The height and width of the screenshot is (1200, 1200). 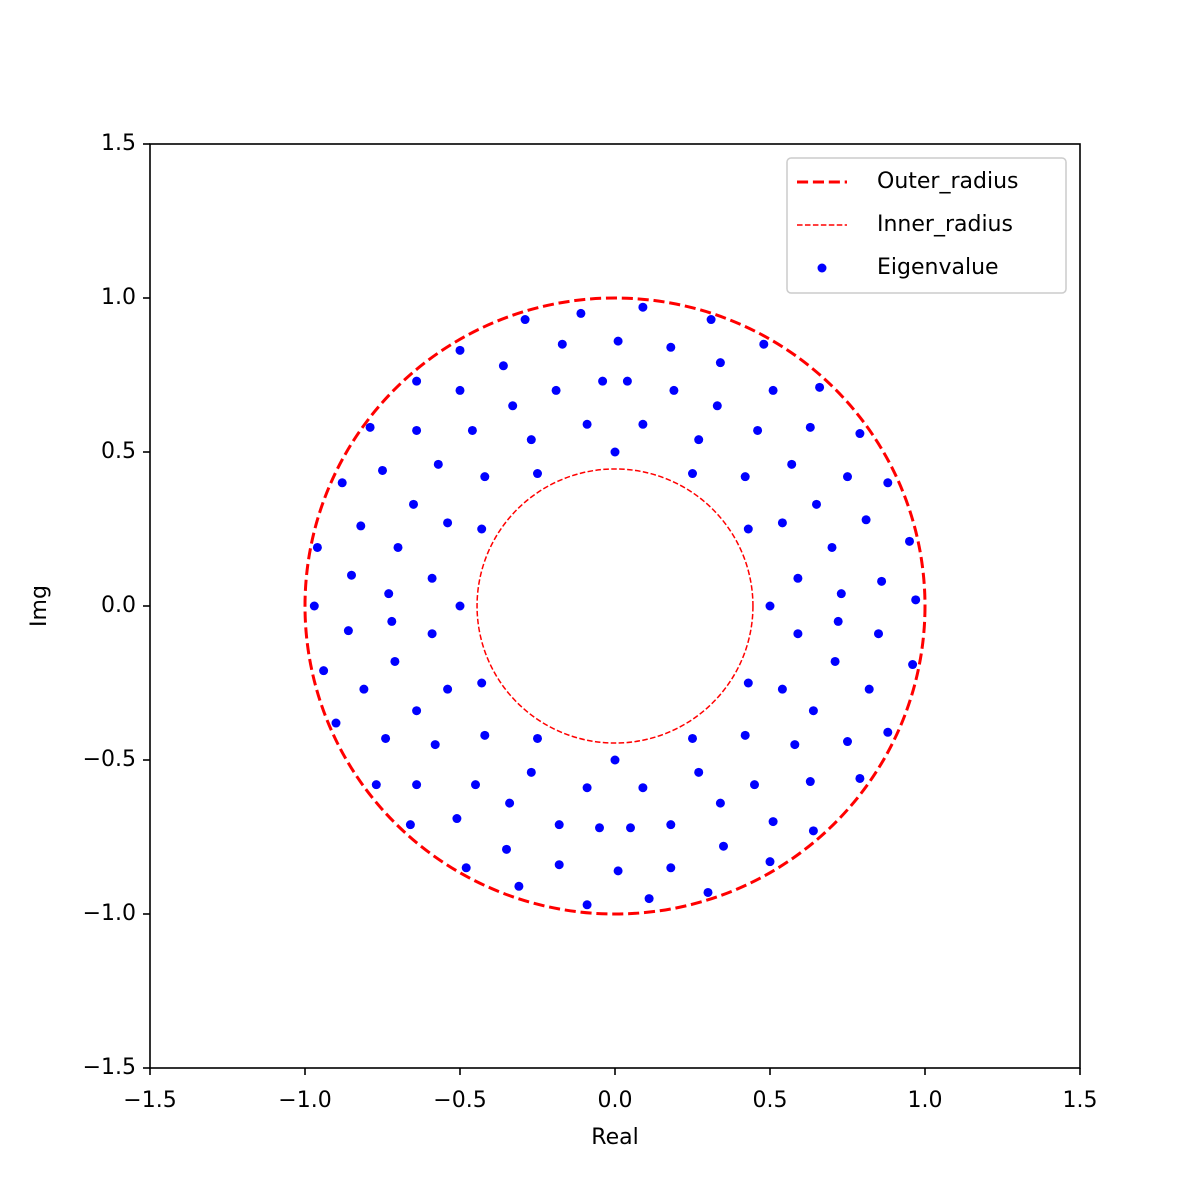 I want to click on x-tick-label: −0.5, so click(x=459, y=1100).